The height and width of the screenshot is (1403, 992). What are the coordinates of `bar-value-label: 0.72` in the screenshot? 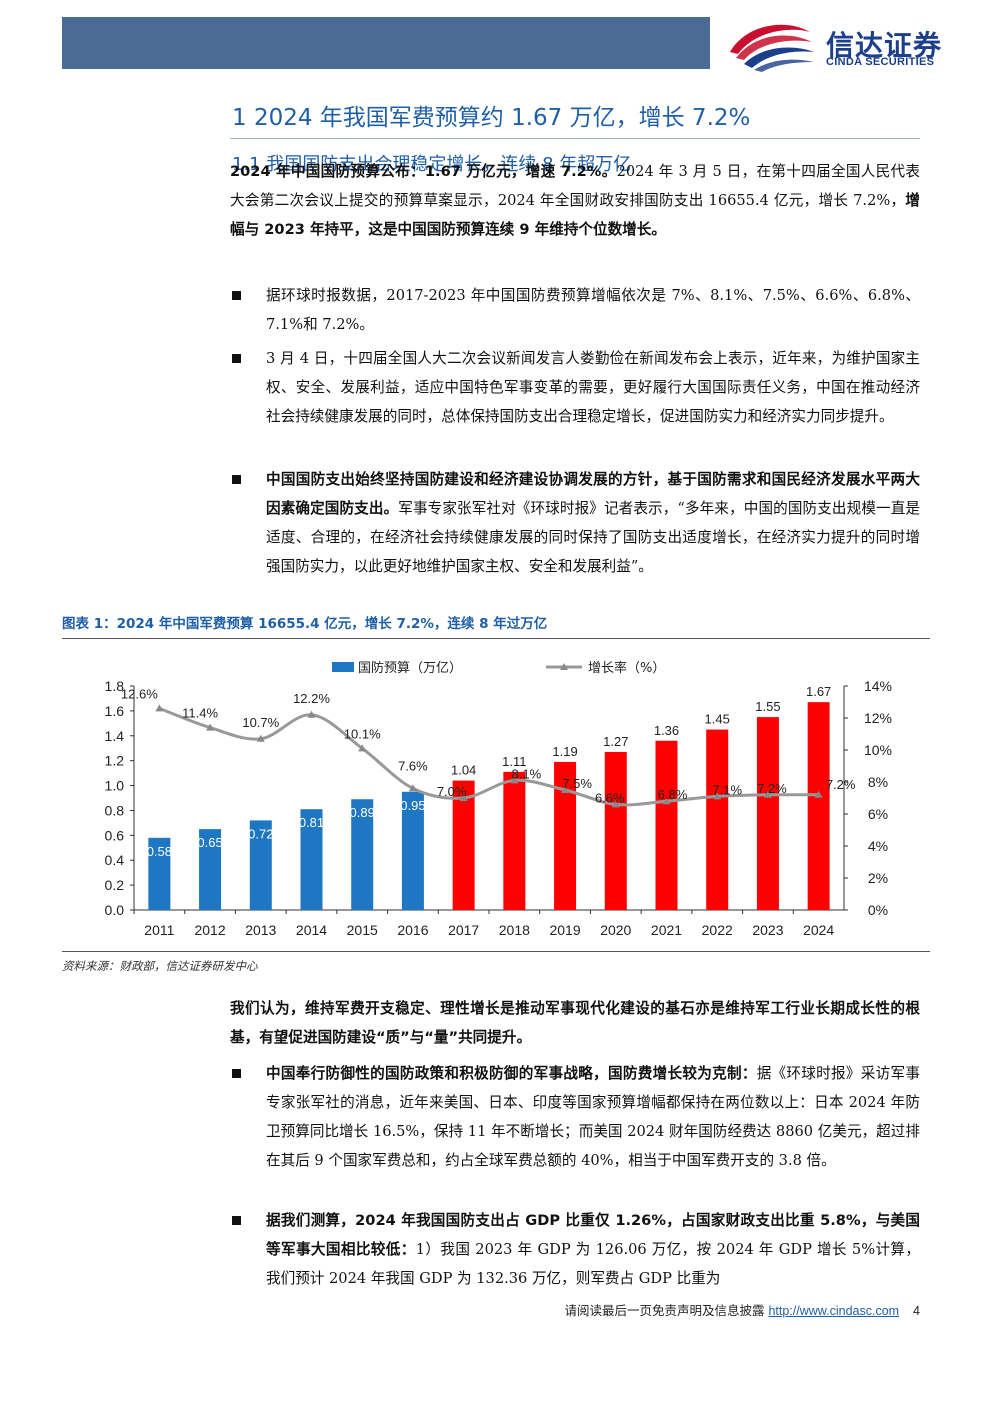 It's located at (260, 833).